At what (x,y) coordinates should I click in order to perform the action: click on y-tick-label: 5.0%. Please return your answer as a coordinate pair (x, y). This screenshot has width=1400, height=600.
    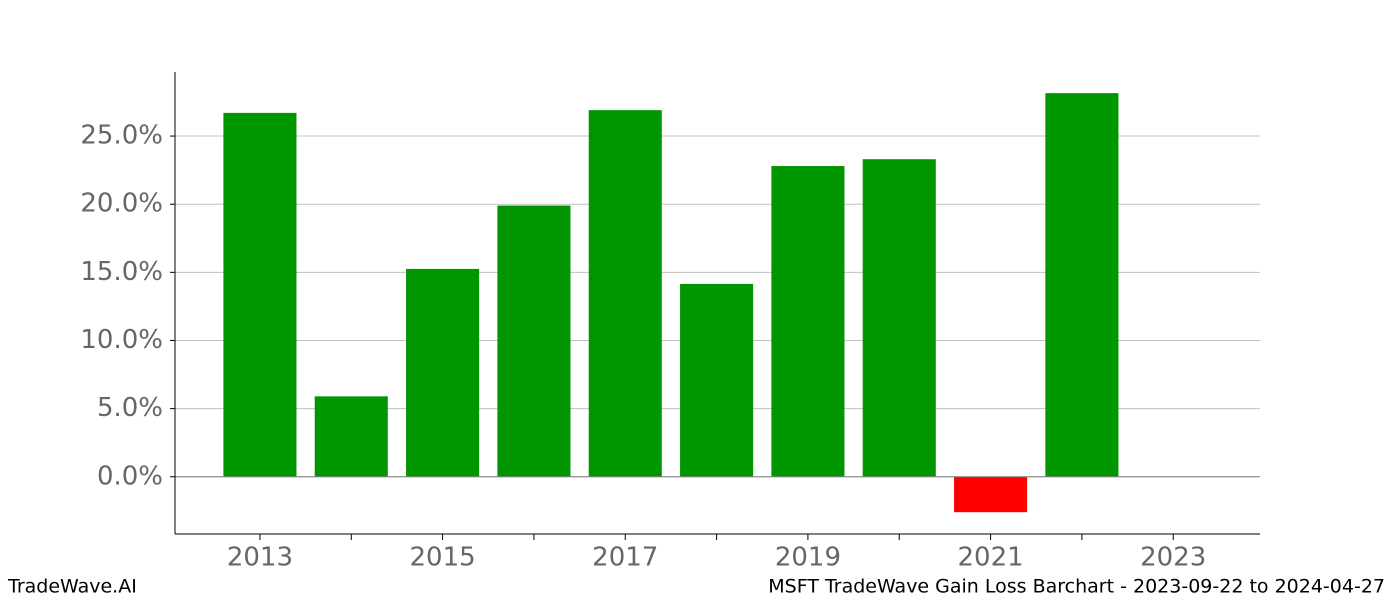
    Looking at the image, I should click on (130, 408).